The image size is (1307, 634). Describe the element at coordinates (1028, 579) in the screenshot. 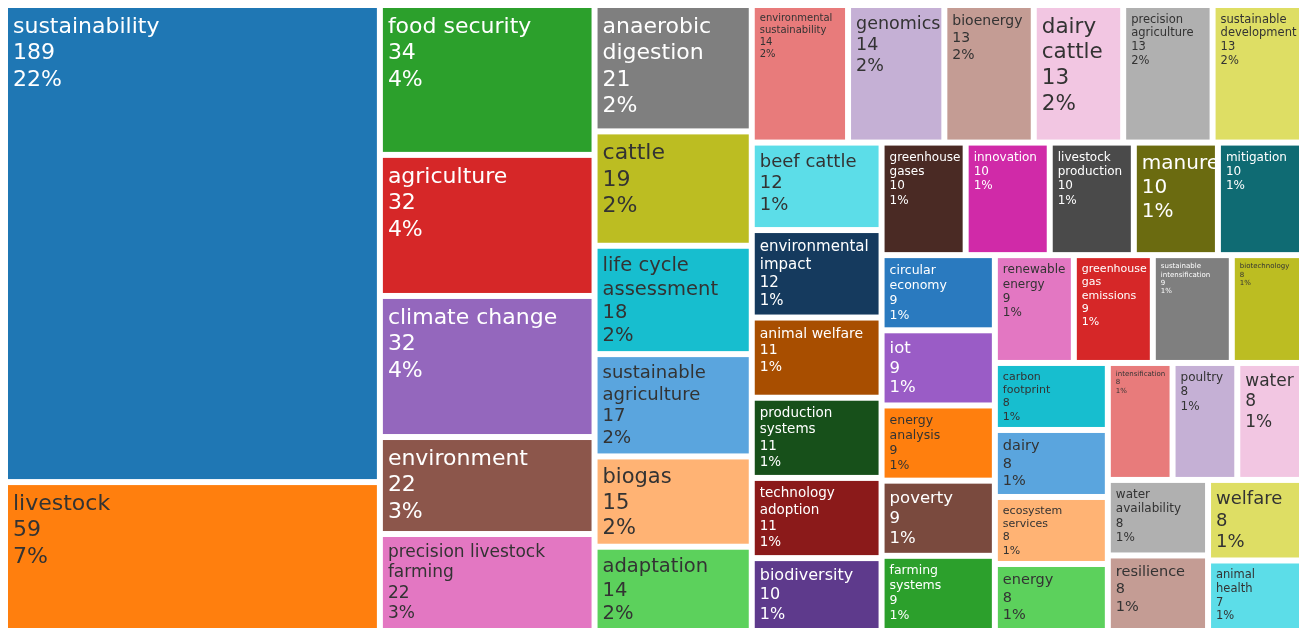

I see `category-label: energy` at that location.